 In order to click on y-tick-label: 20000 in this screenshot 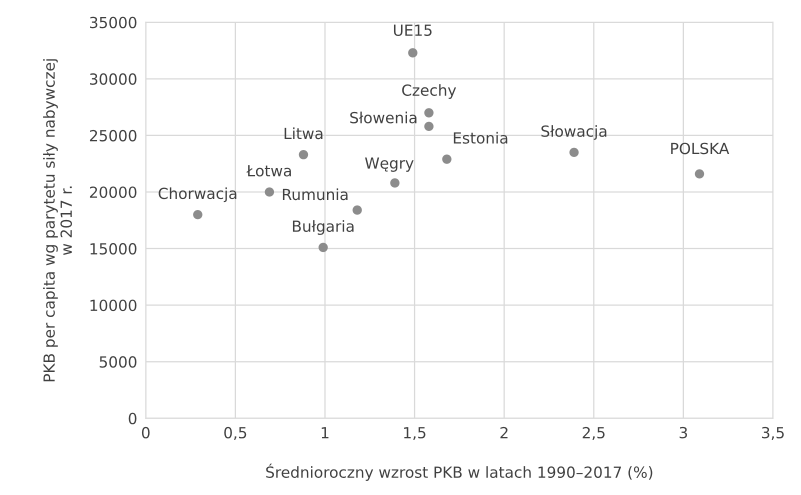, I will do `click(113, 192)`.